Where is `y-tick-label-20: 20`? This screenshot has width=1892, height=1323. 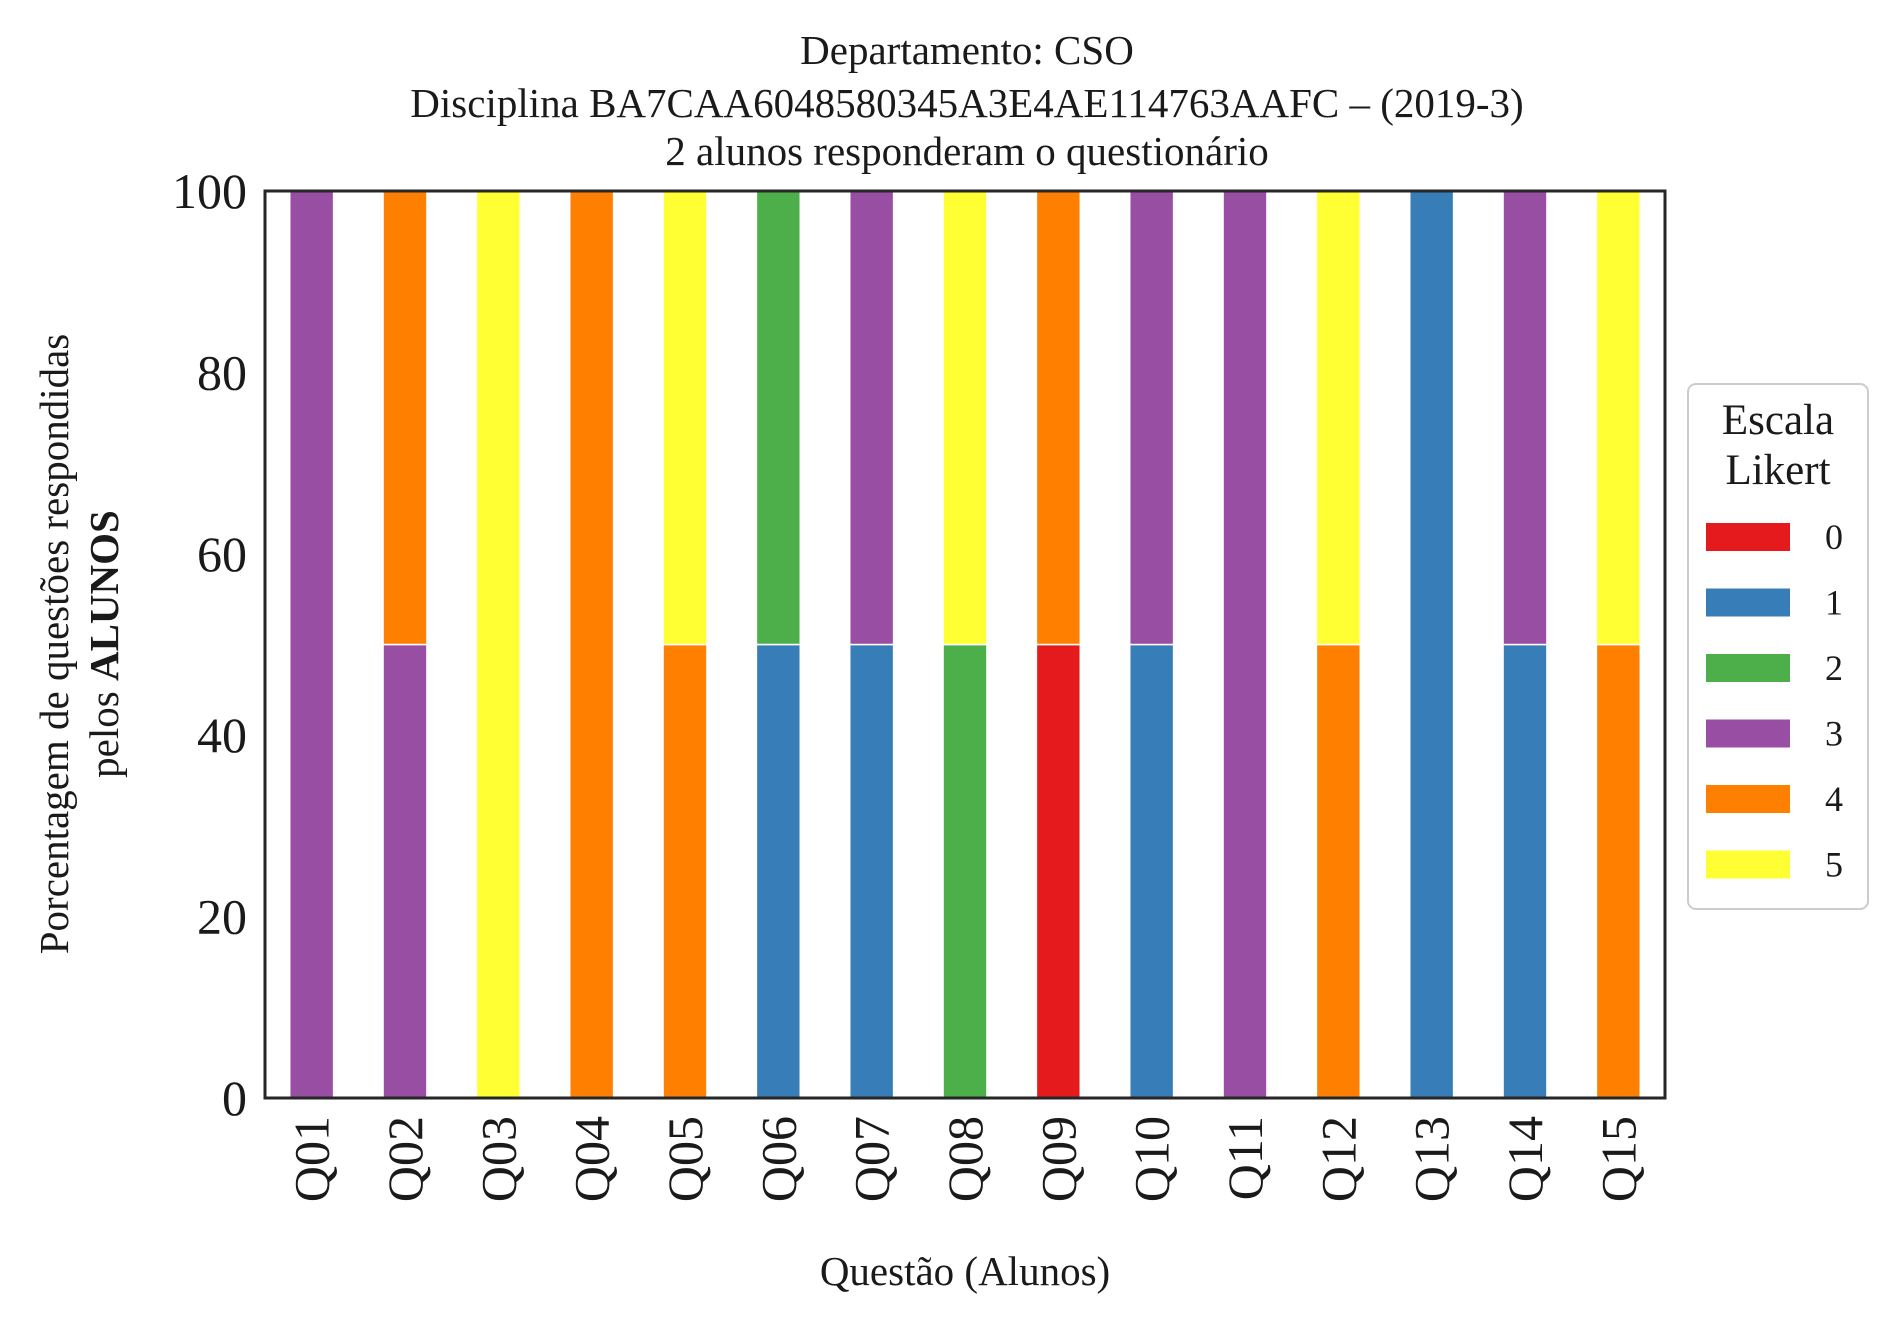 y-tick-label-20: 20 is located at coordinates (222, 917).